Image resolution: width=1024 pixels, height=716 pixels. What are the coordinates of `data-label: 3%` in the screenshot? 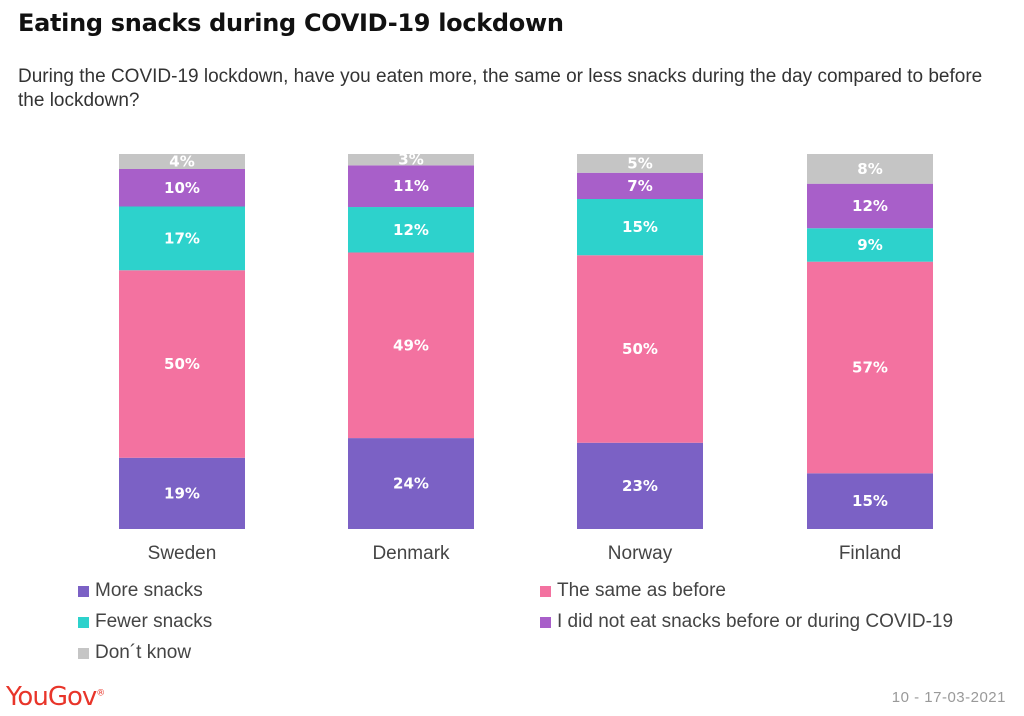 It's located at (410, 160).